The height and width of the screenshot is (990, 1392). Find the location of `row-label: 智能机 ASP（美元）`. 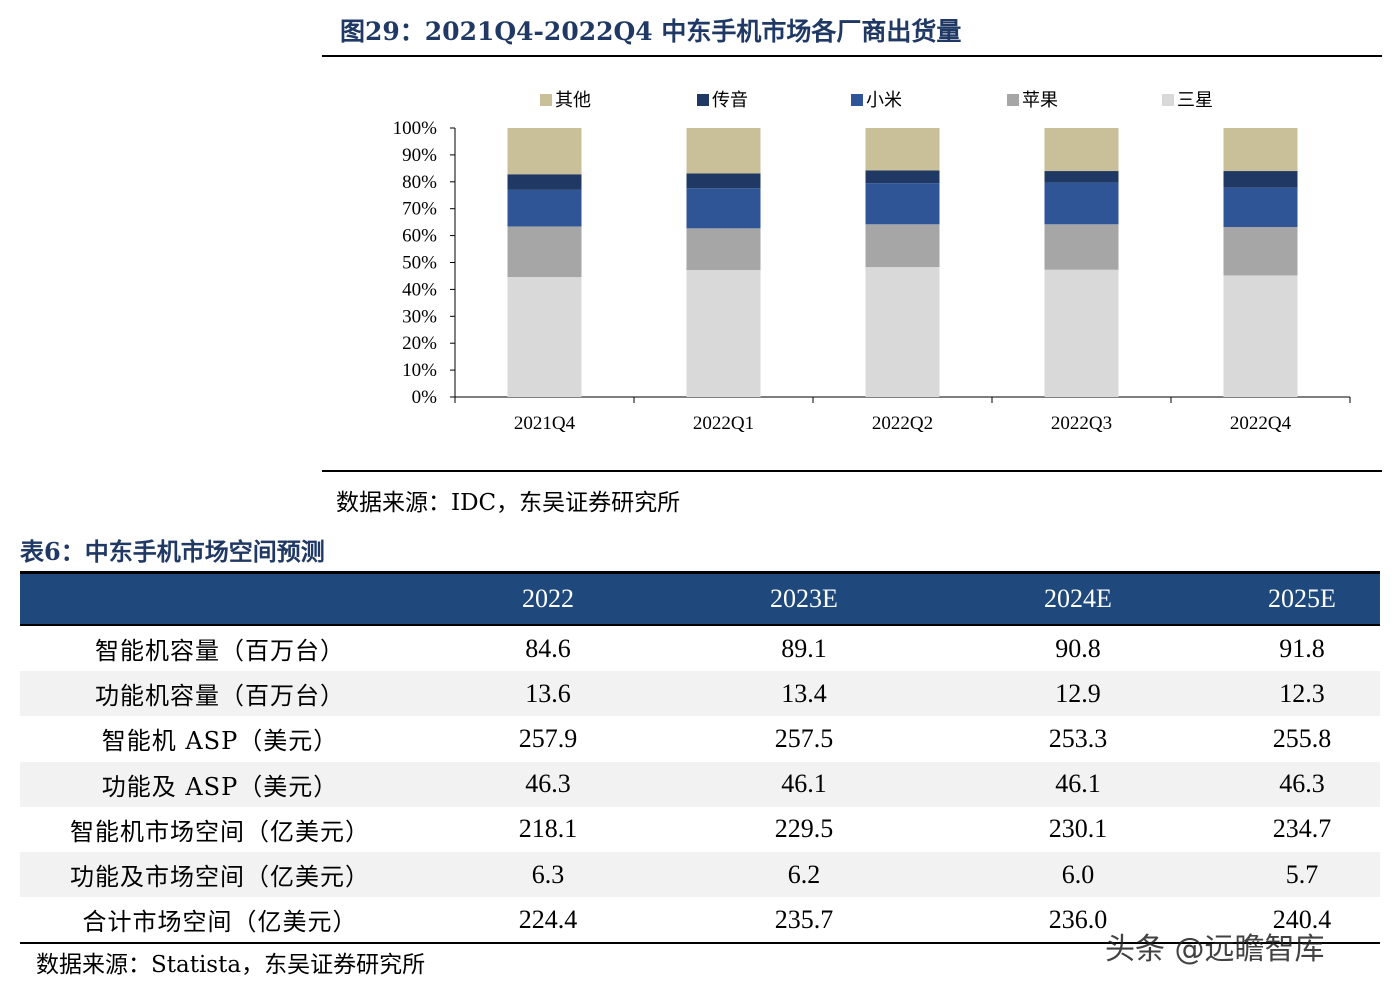

row-label: 智能机 ASP（美元） is located at coordinates (220, 741).